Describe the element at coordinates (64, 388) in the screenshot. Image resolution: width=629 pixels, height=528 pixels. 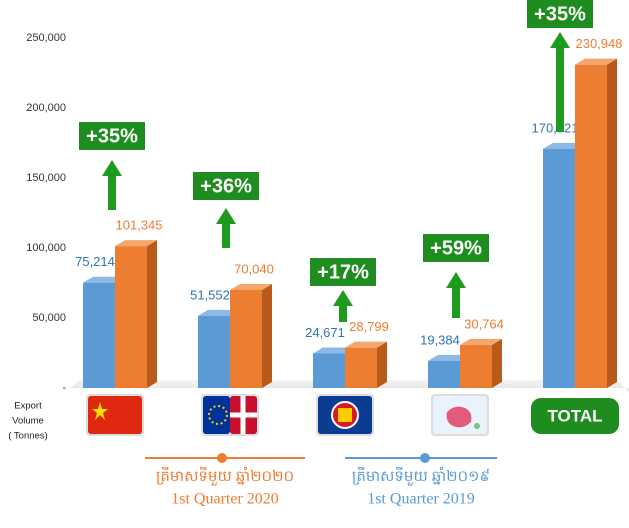
I see `y-tick-label: -` at that location.